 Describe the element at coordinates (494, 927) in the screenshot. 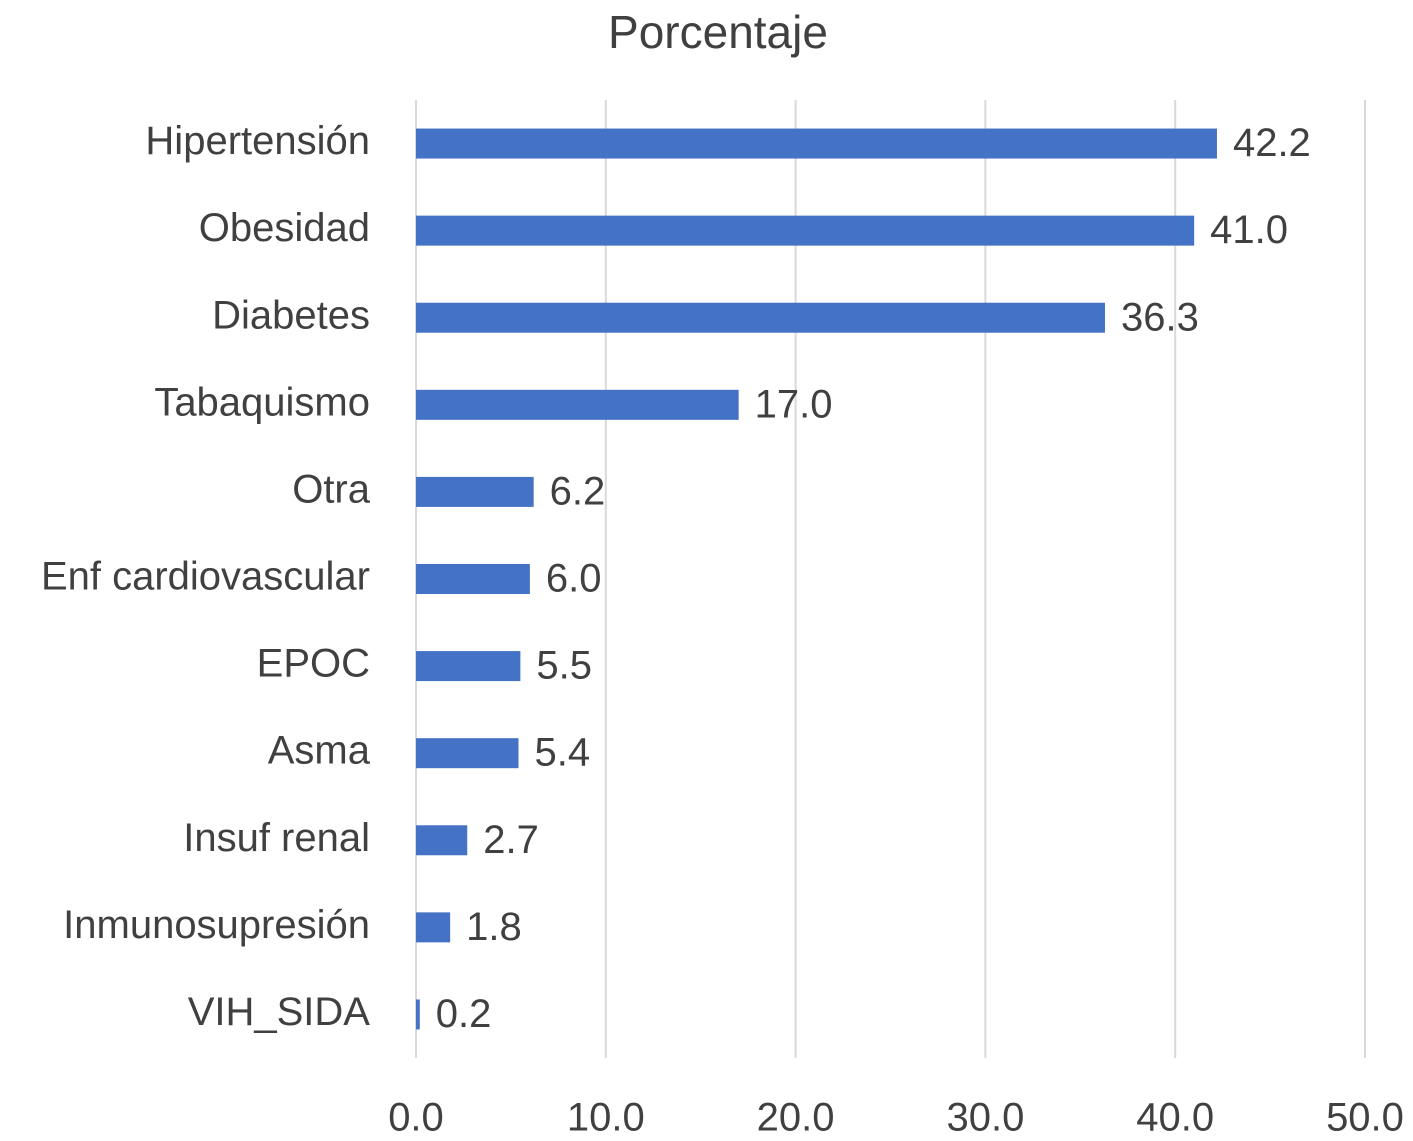

I see `data-label: 1.8` at that location.